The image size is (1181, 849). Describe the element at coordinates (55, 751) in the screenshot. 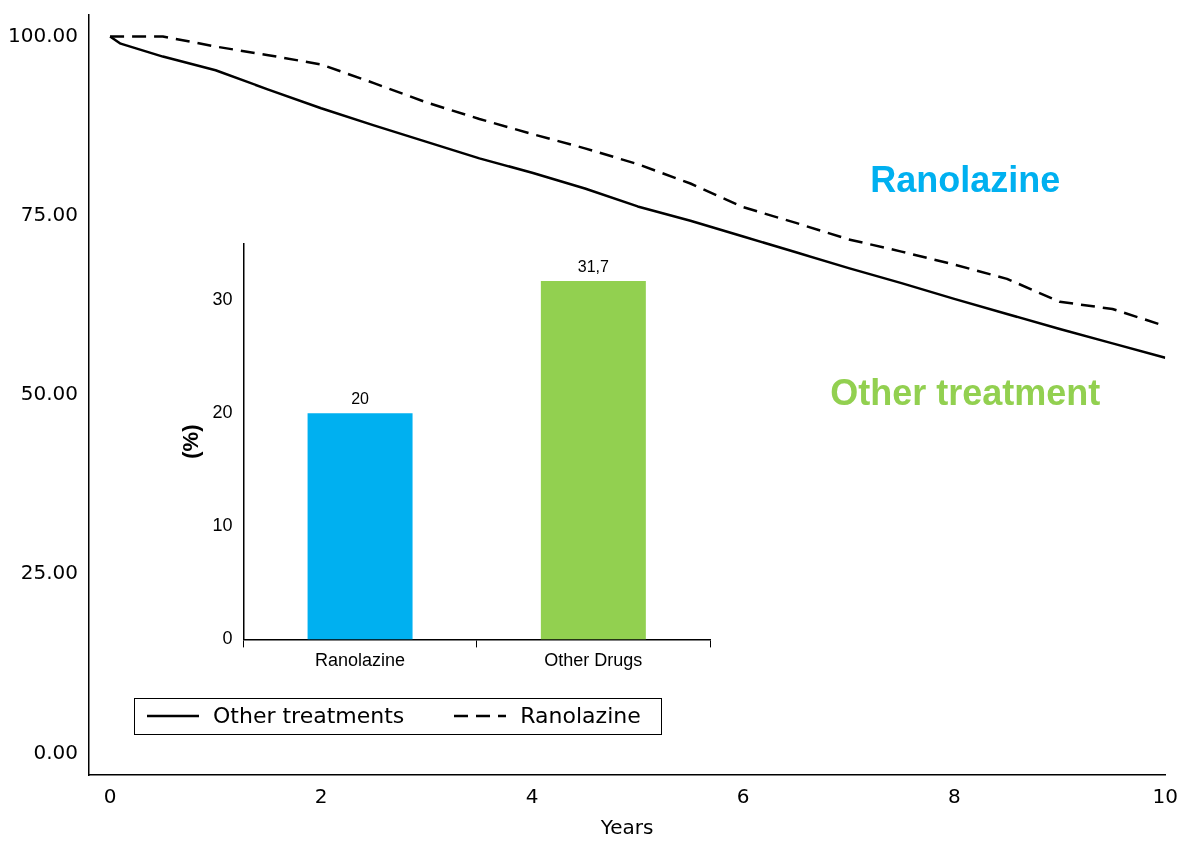

I see `y-tick-label: 0.00` at that location.